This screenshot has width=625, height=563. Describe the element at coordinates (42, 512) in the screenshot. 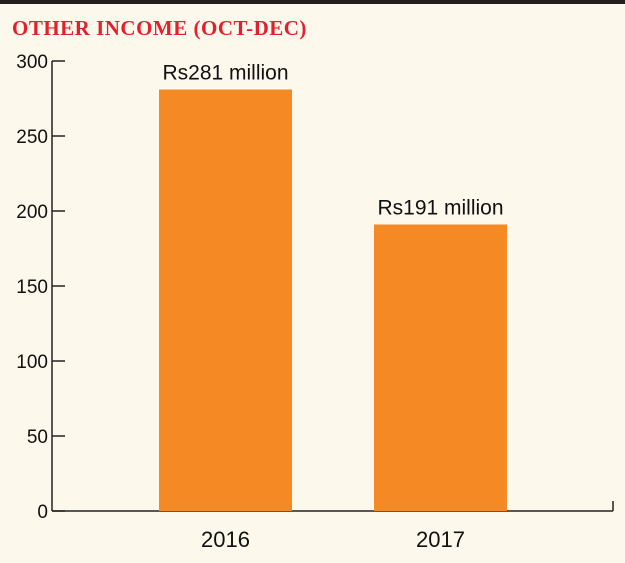

I see `y-tick-label: 0` at that location.